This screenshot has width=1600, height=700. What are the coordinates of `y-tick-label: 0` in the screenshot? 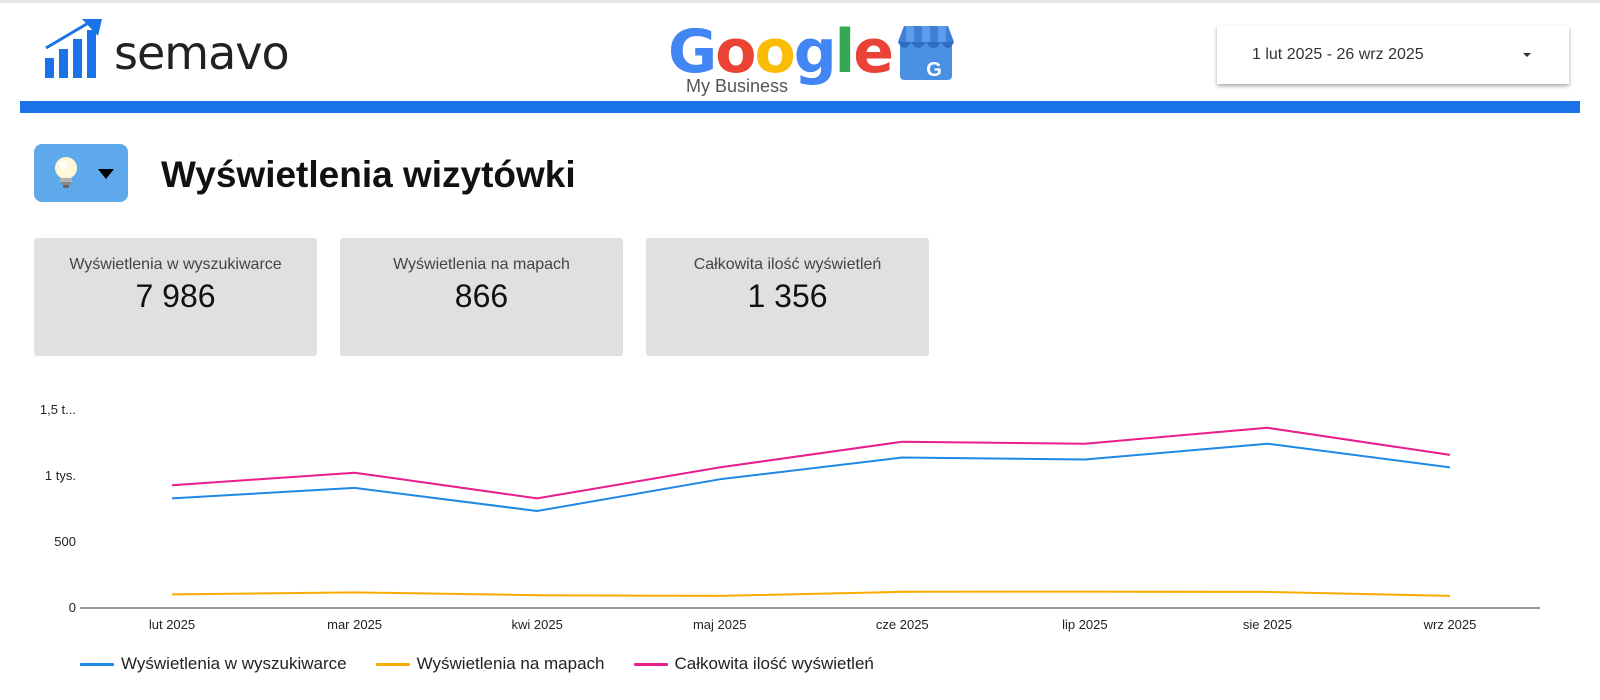 It's located at (72, 607).